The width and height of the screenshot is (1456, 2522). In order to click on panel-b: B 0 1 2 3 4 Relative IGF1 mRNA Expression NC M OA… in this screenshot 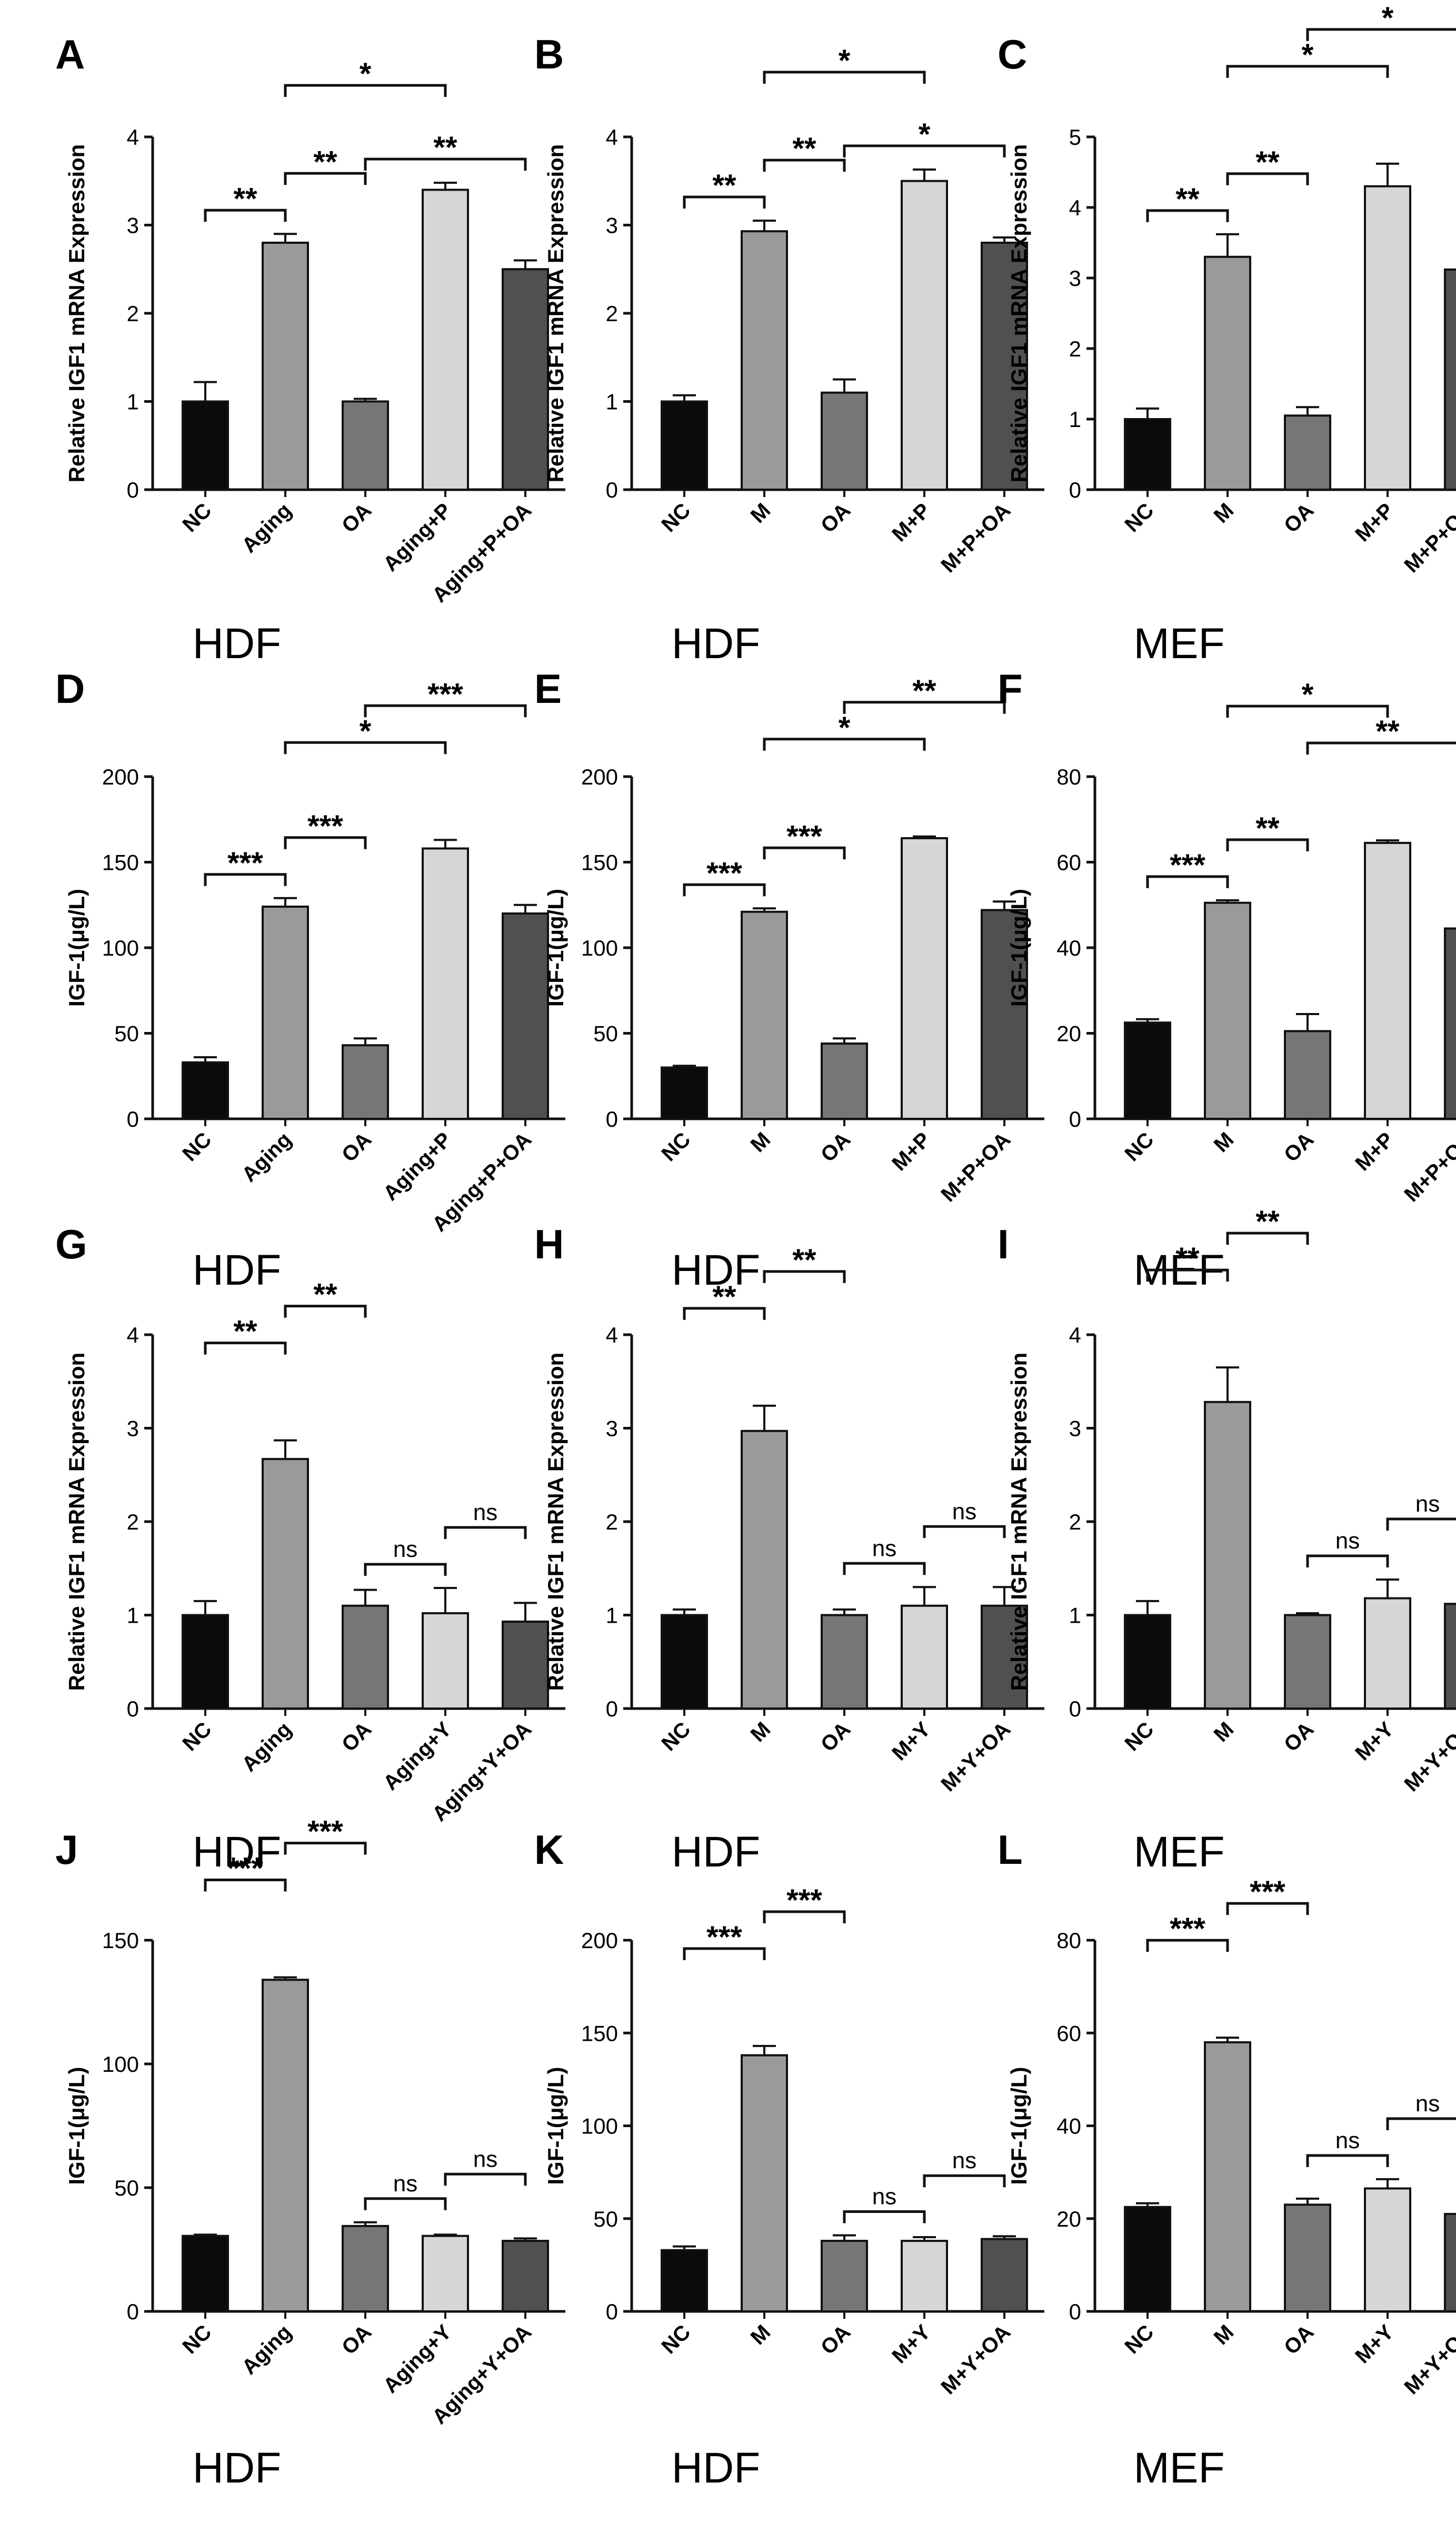, I will do `click(789, 349)`.